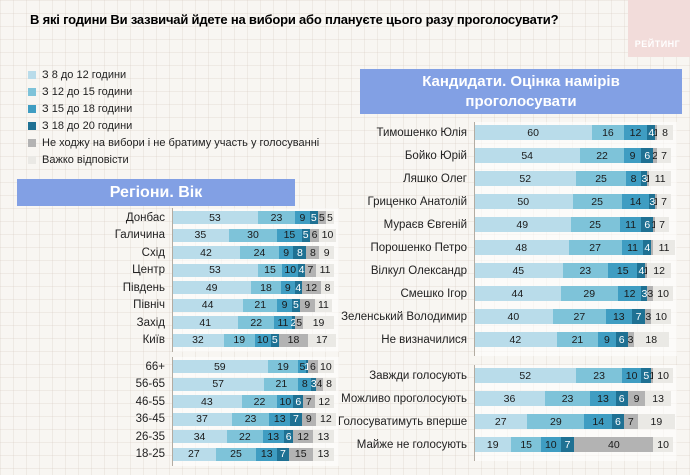 This screenshot has width=690, height=475. I want to click on row-label: Ляшко Олег, so click(435, 178).